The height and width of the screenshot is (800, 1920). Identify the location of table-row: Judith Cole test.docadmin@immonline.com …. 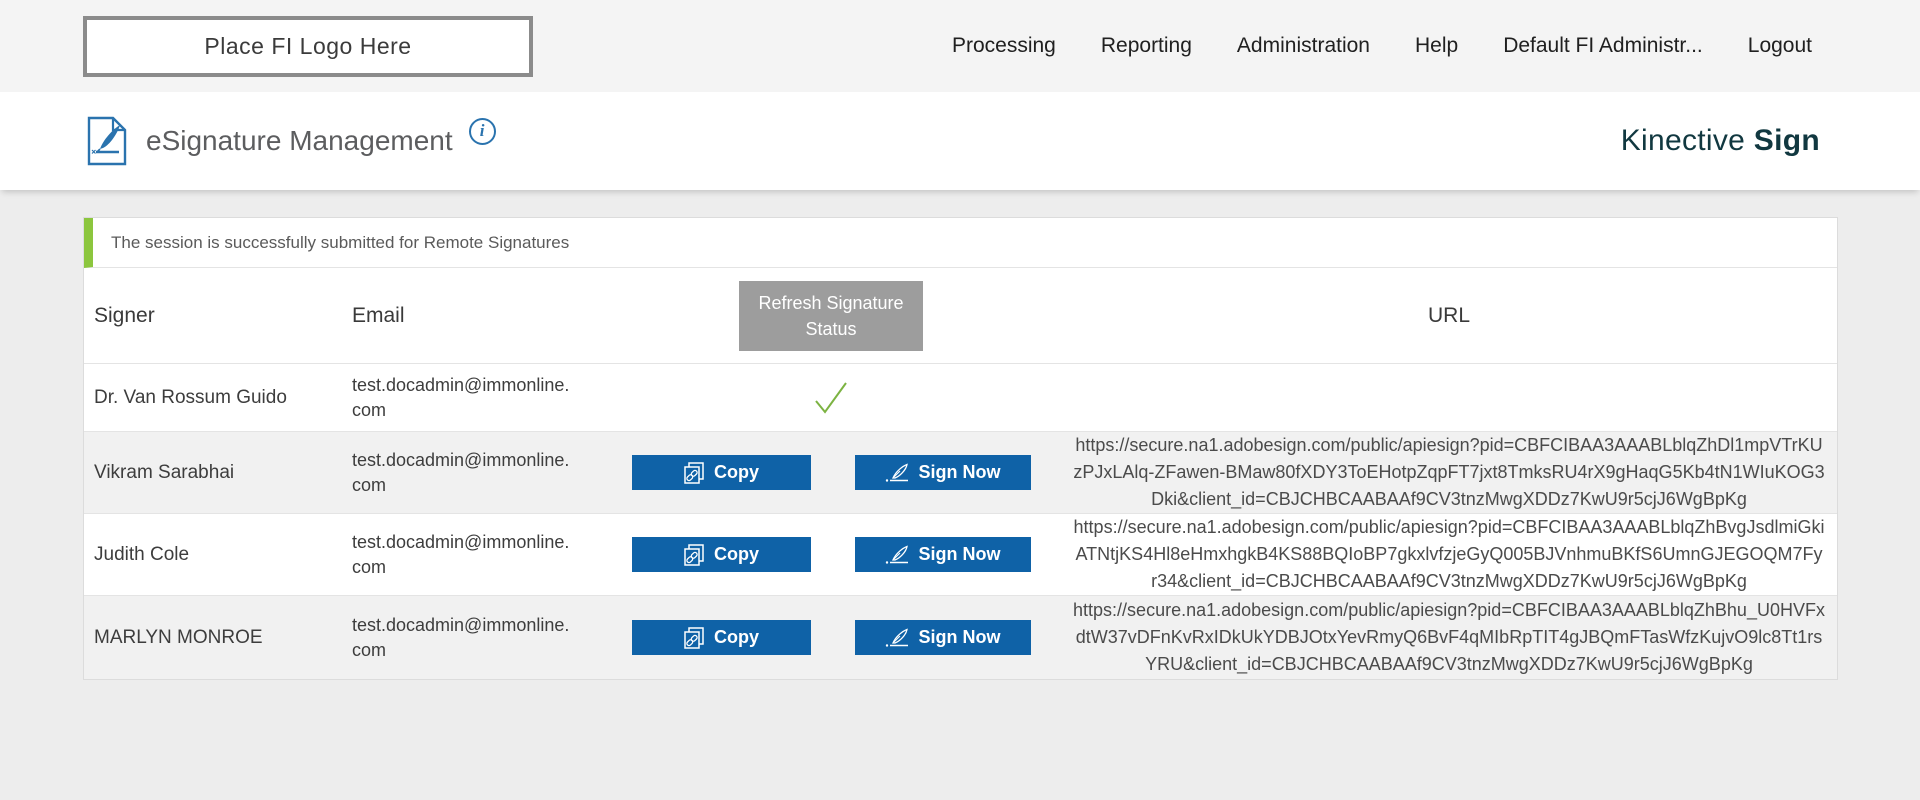
(960, 554).